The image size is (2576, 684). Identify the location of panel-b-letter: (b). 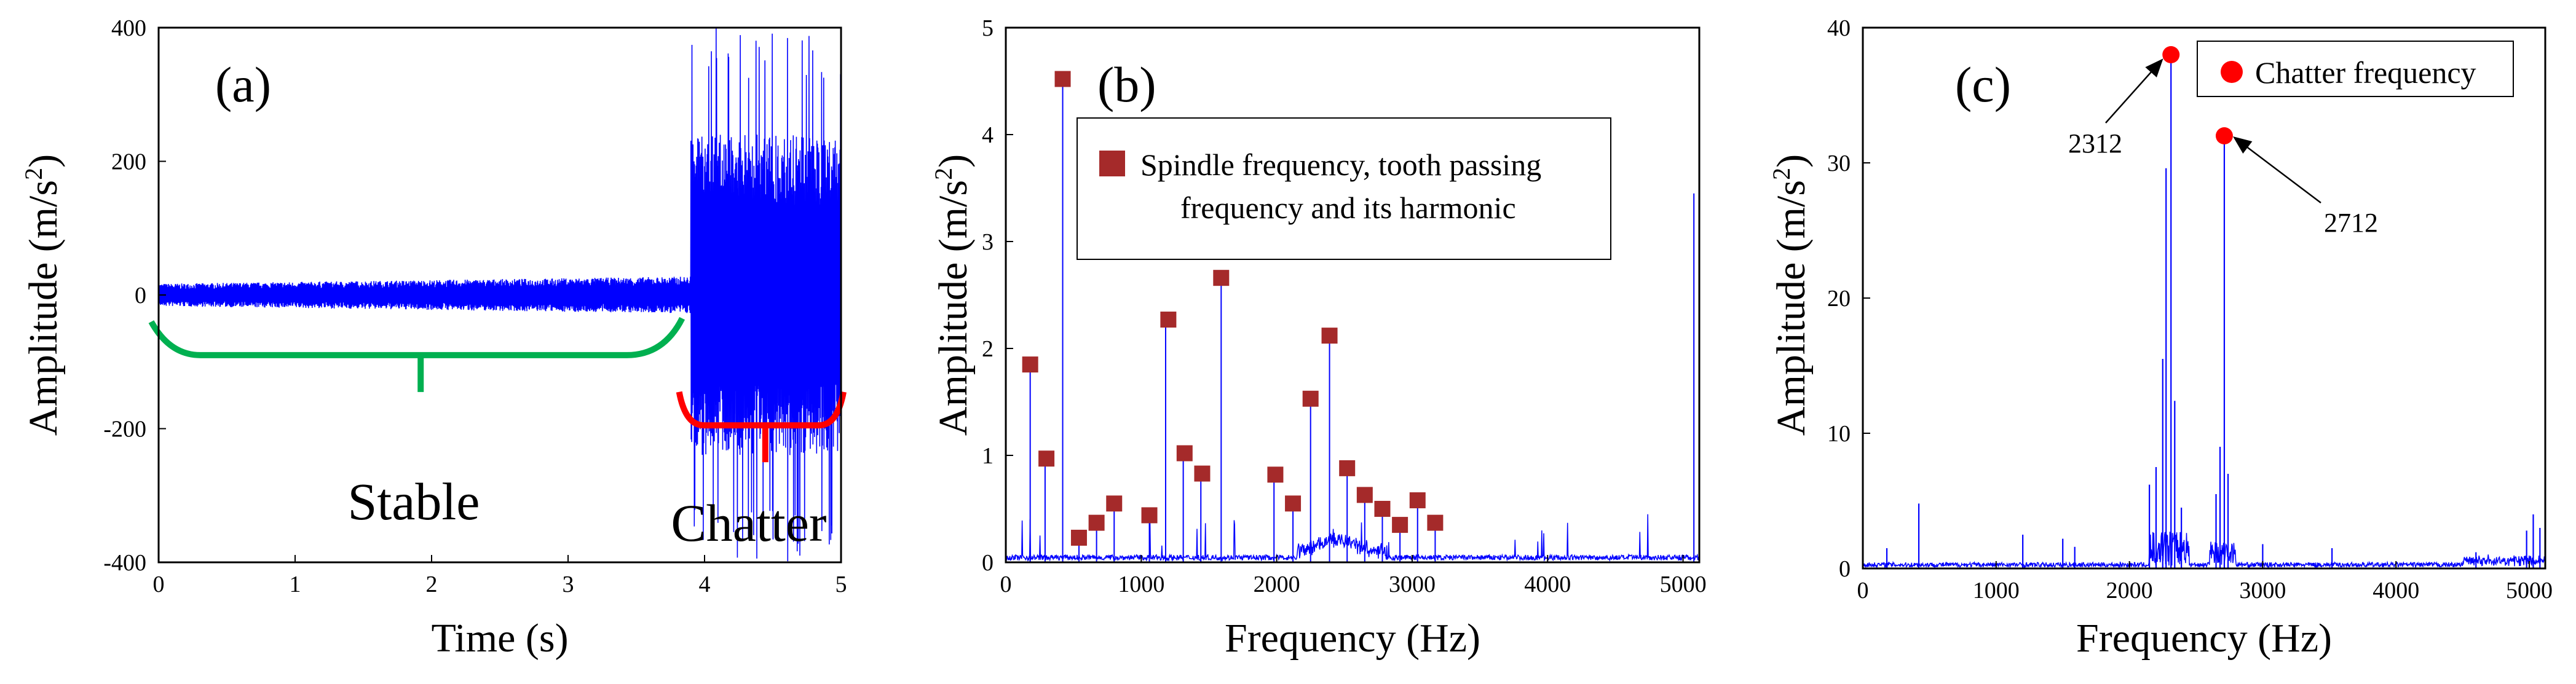
(1126, 85).